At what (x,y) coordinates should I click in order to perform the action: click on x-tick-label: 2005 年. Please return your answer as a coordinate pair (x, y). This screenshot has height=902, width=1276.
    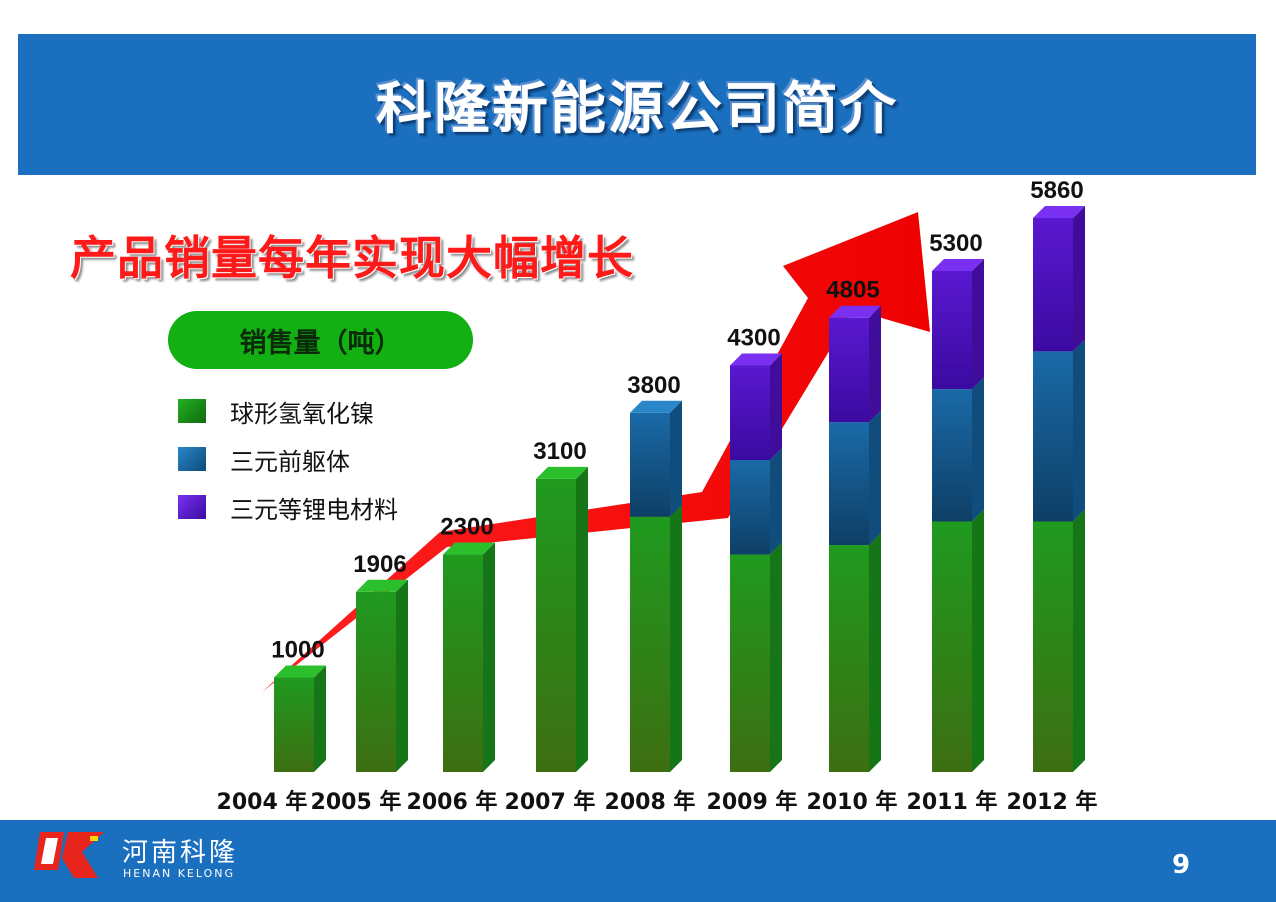
    Looking at the image, I should click on (356, 802).